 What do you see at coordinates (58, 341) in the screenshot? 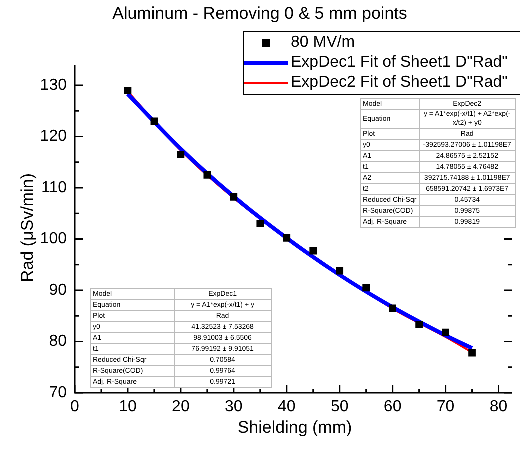
I see `y-tick-label: 80` at bounding box center [58, 341].